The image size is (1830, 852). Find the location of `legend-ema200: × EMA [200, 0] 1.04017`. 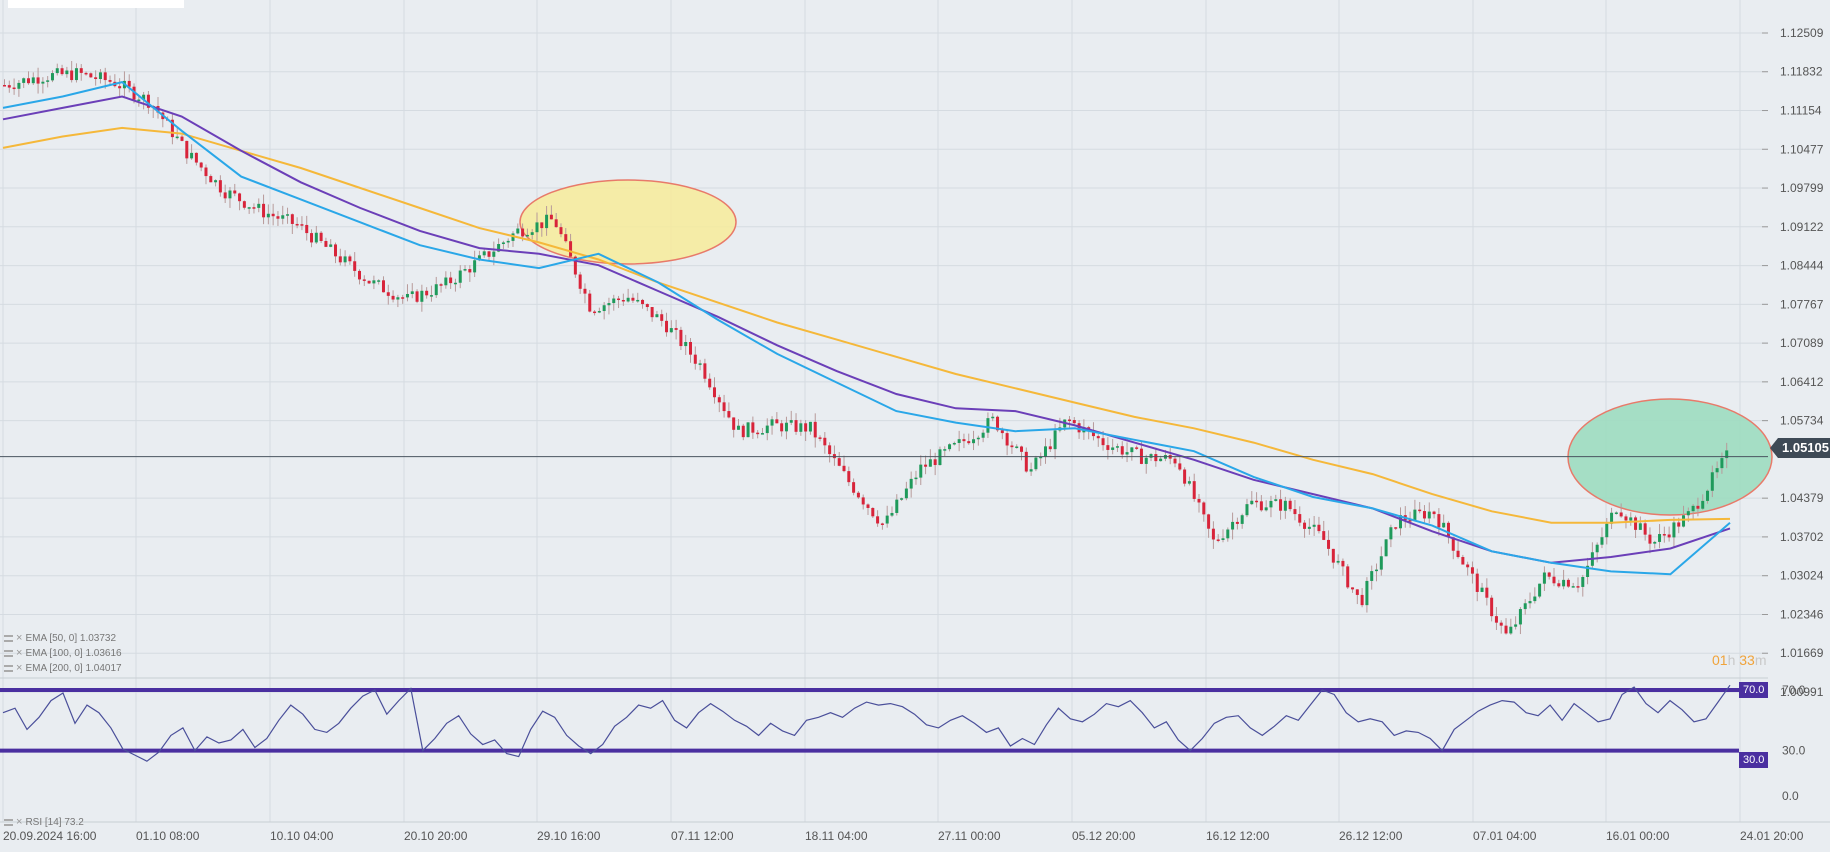

legend-ema200: × EMA [200, 0] 1.04017 is located at coordinates (63, 668).